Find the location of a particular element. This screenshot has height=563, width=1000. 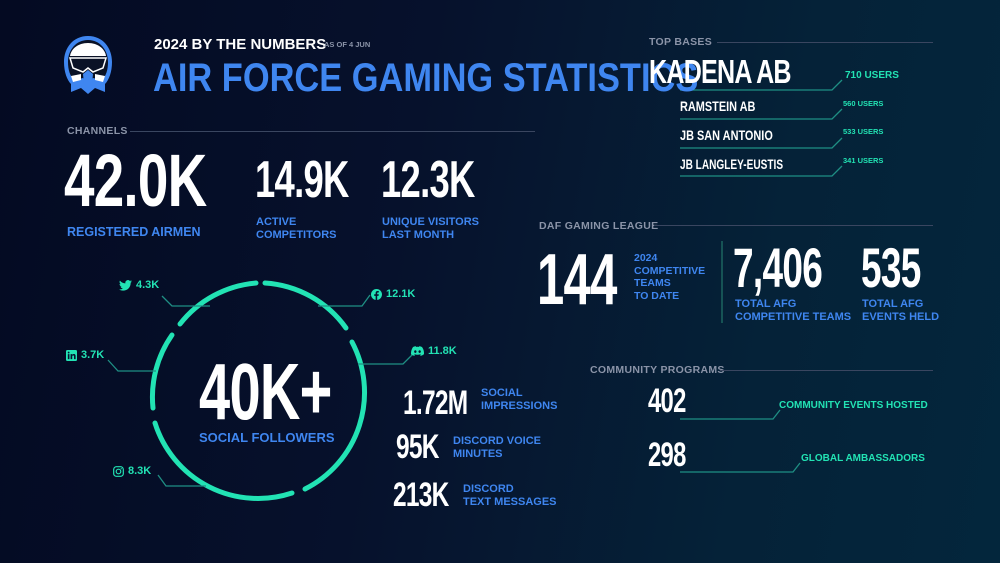

social-instagram: 8.3K is located at coordinates (132, 471).